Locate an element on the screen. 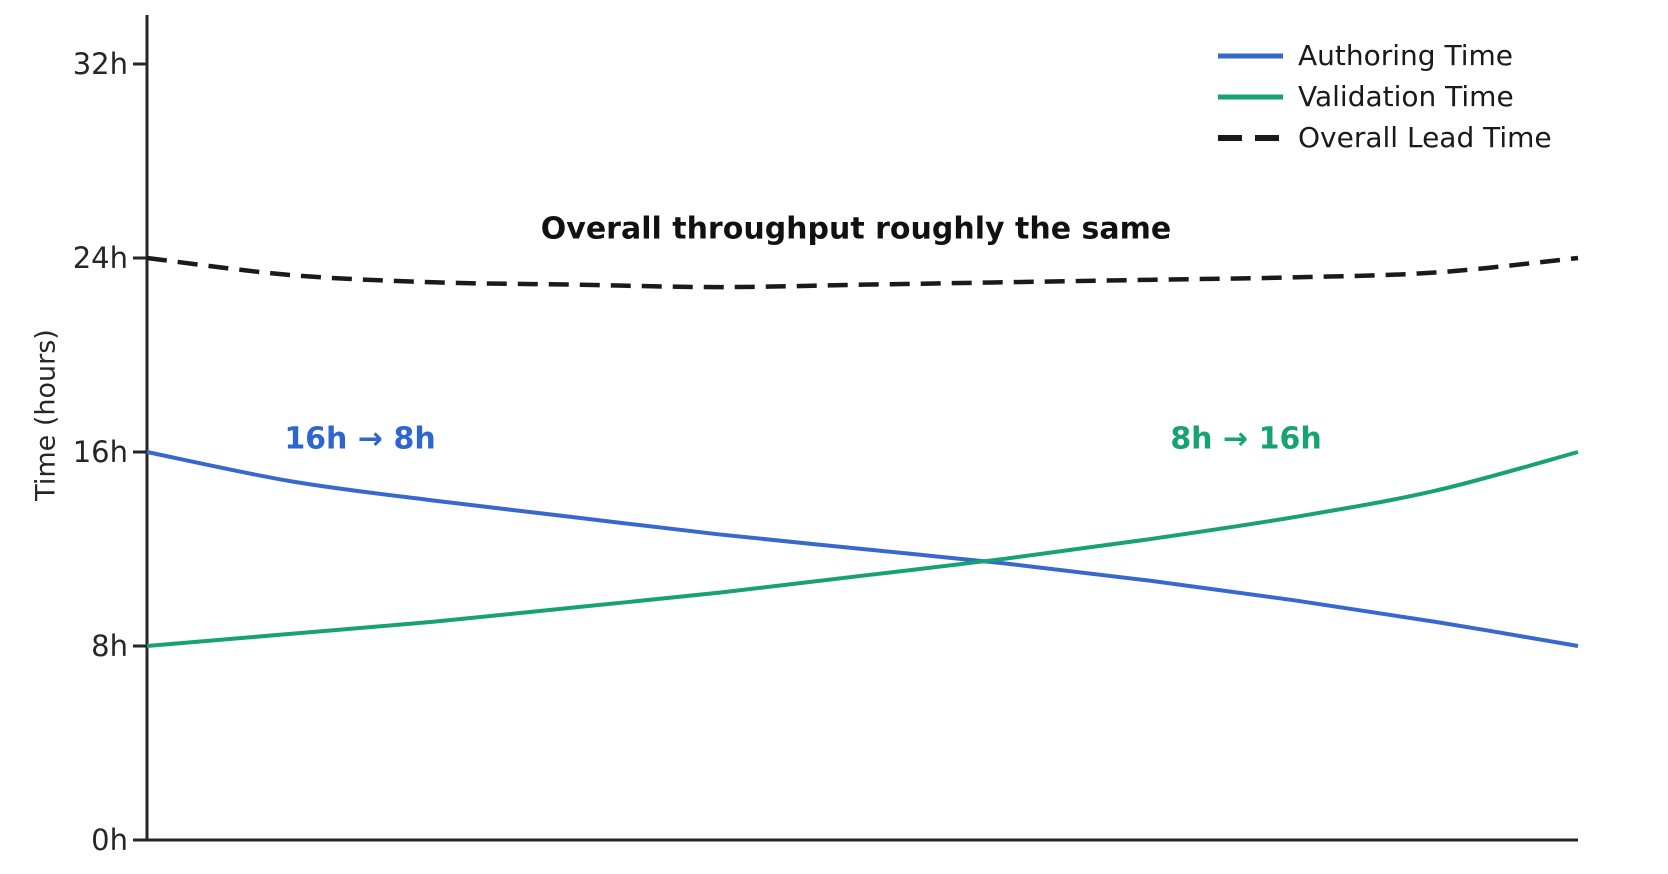 The width and height of the screenshot is (1668, 874). y-tick-label: 8h is located at coordinates (109, 646).